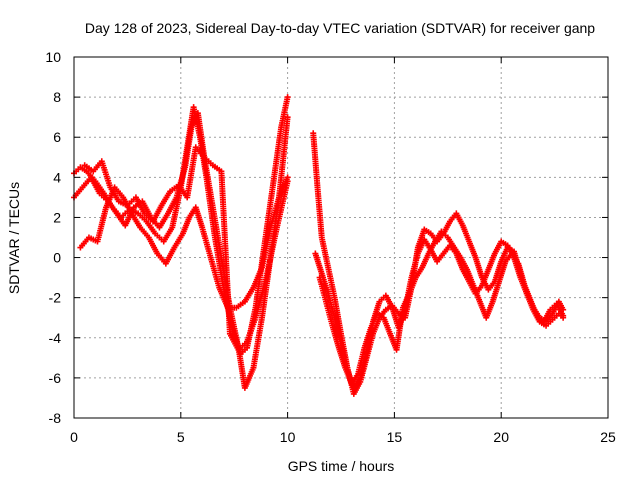 The image size is (640, 480). Describe the element at coordinates (14, 238) in the screenshot. I see `y-axis-title: SDTVAR / TECUs` at that location.